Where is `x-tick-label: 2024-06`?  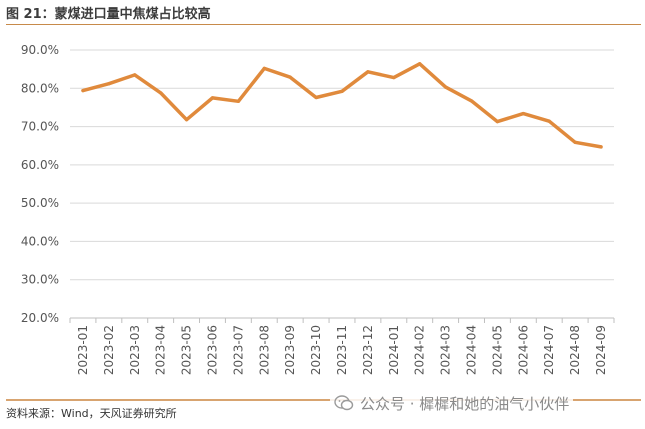
x-tick-label: 2024-06 is located at coordinates (523, 350).